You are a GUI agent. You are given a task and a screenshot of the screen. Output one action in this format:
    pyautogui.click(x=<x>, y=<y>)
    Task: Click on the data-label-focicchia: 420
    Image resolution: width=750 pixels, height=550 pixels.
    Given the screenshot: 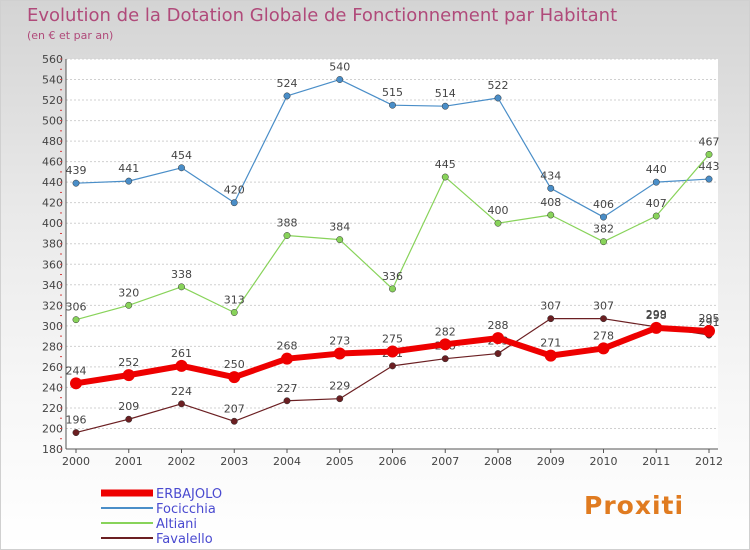 What is the action you would take?
    pyautogui.click(x=234, y=190)
    